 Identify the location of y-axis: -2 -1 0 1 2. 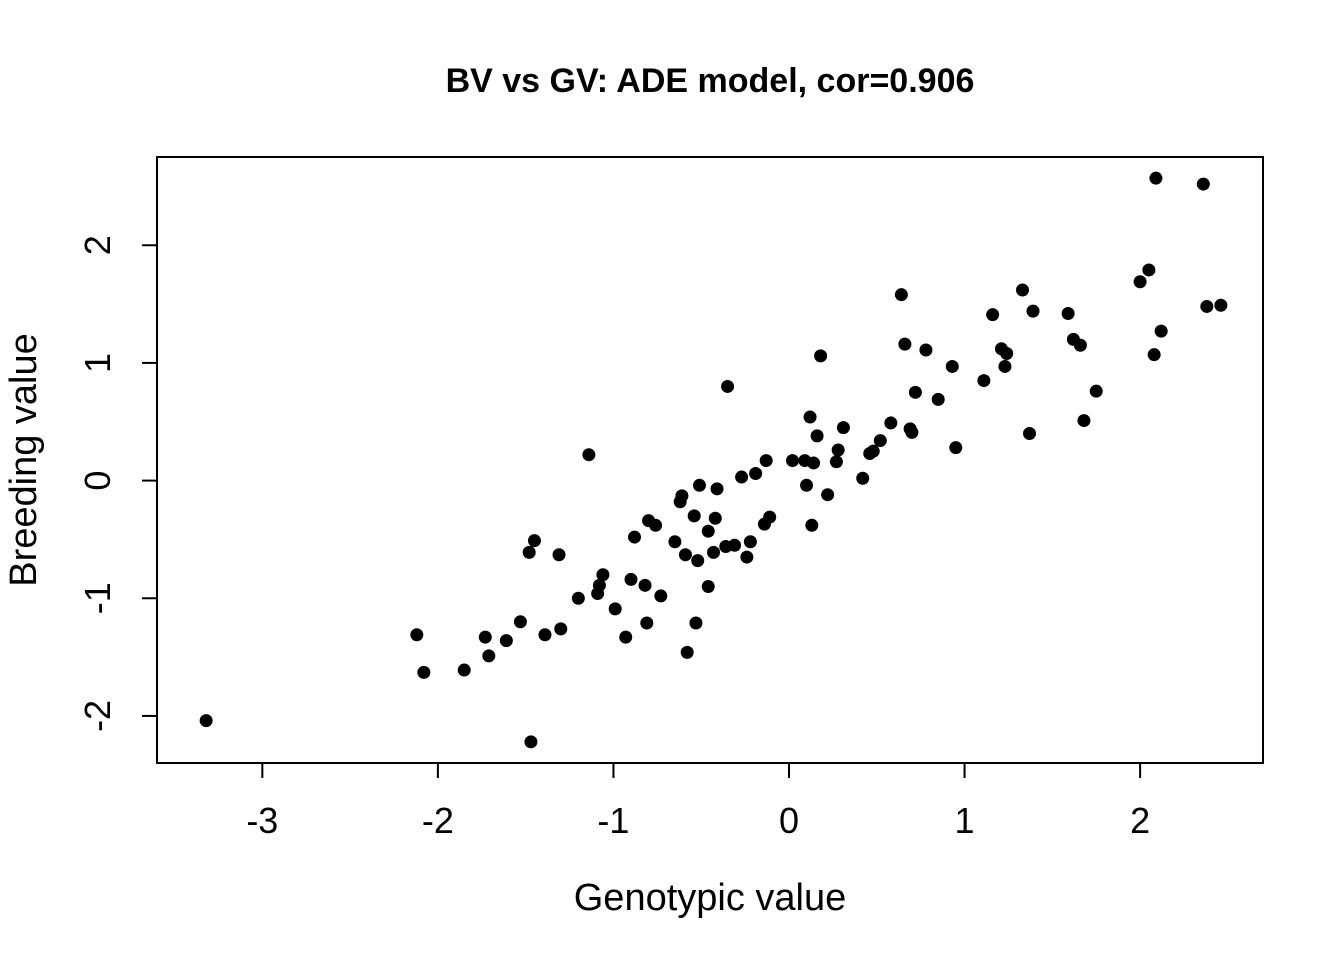
(117, 483).